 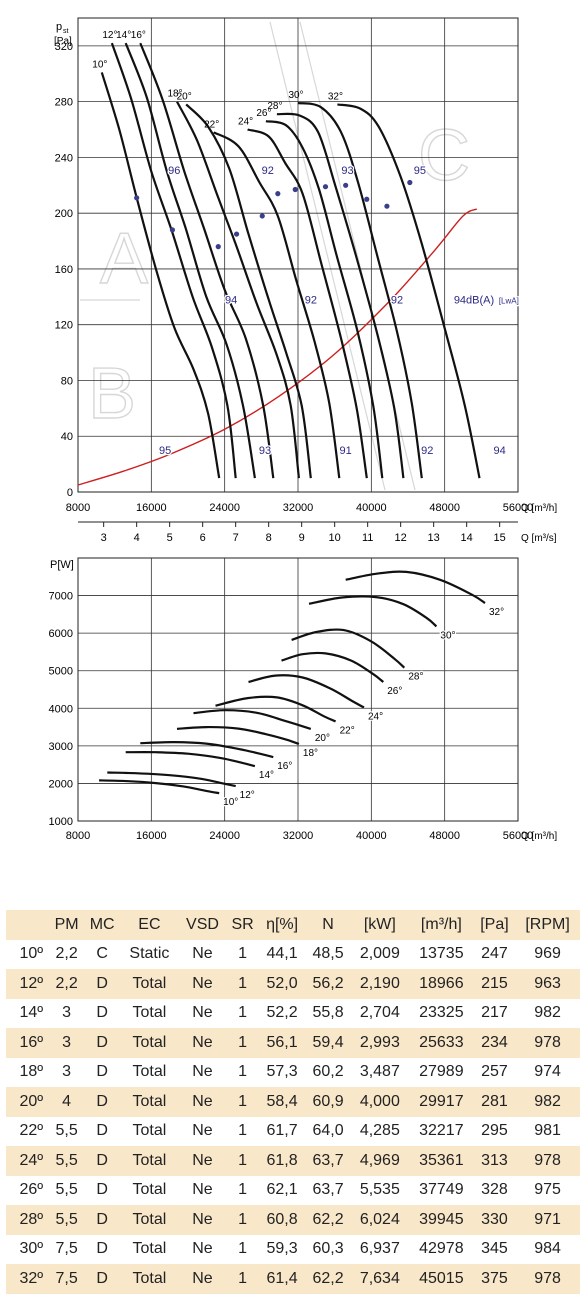 What do you see at coordinates (293, 1250) in the screenshot?
I see `table-row: 30º 7,5 D Total Ne 1 59,3 60,3 6,937 42978 345 984` at bounding box center [293, 1250].